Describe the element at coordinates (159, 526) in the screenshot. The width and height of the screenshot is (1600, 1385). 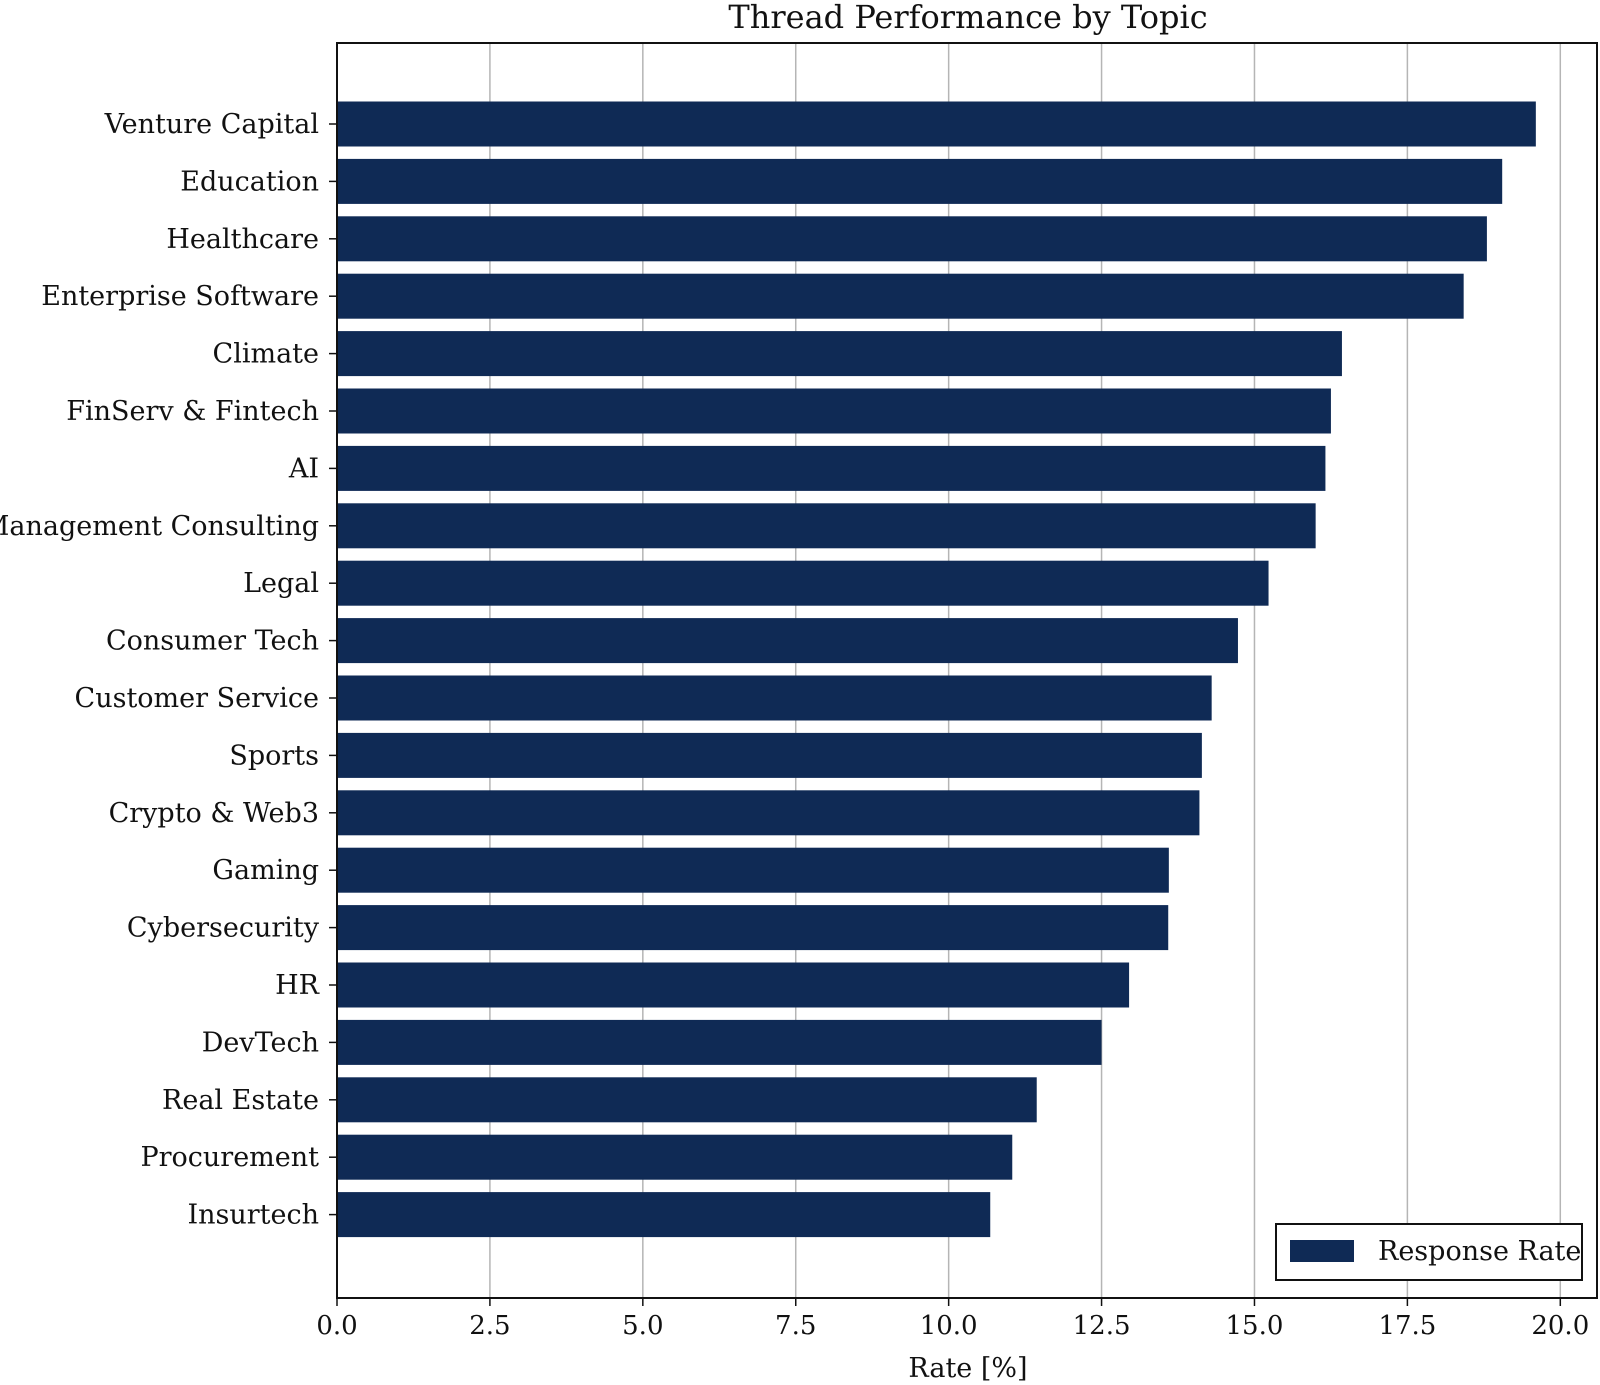
I see `y-tick-label: Management Consulting` at that location.